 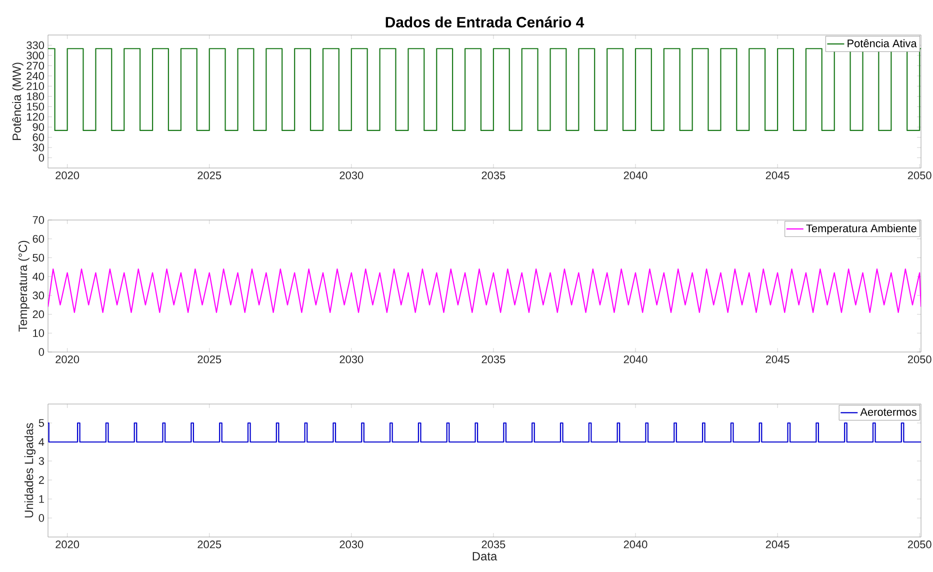 I want to click on y-tick-label: 20, so click(x=38, y=314).